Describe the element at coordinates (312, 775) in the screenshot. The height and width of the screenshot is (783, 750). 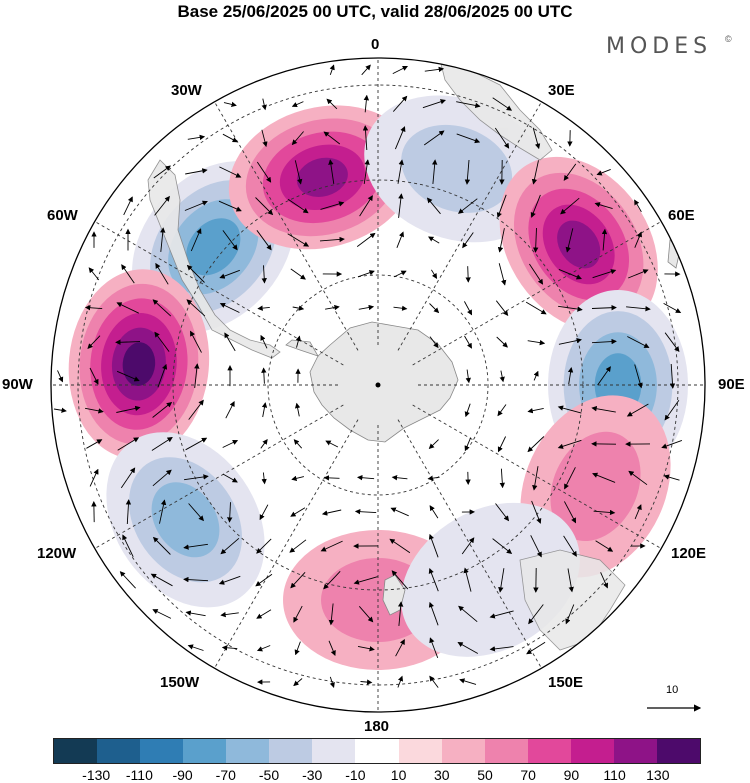
I see `colorbar-tick-label: -30` at that location.